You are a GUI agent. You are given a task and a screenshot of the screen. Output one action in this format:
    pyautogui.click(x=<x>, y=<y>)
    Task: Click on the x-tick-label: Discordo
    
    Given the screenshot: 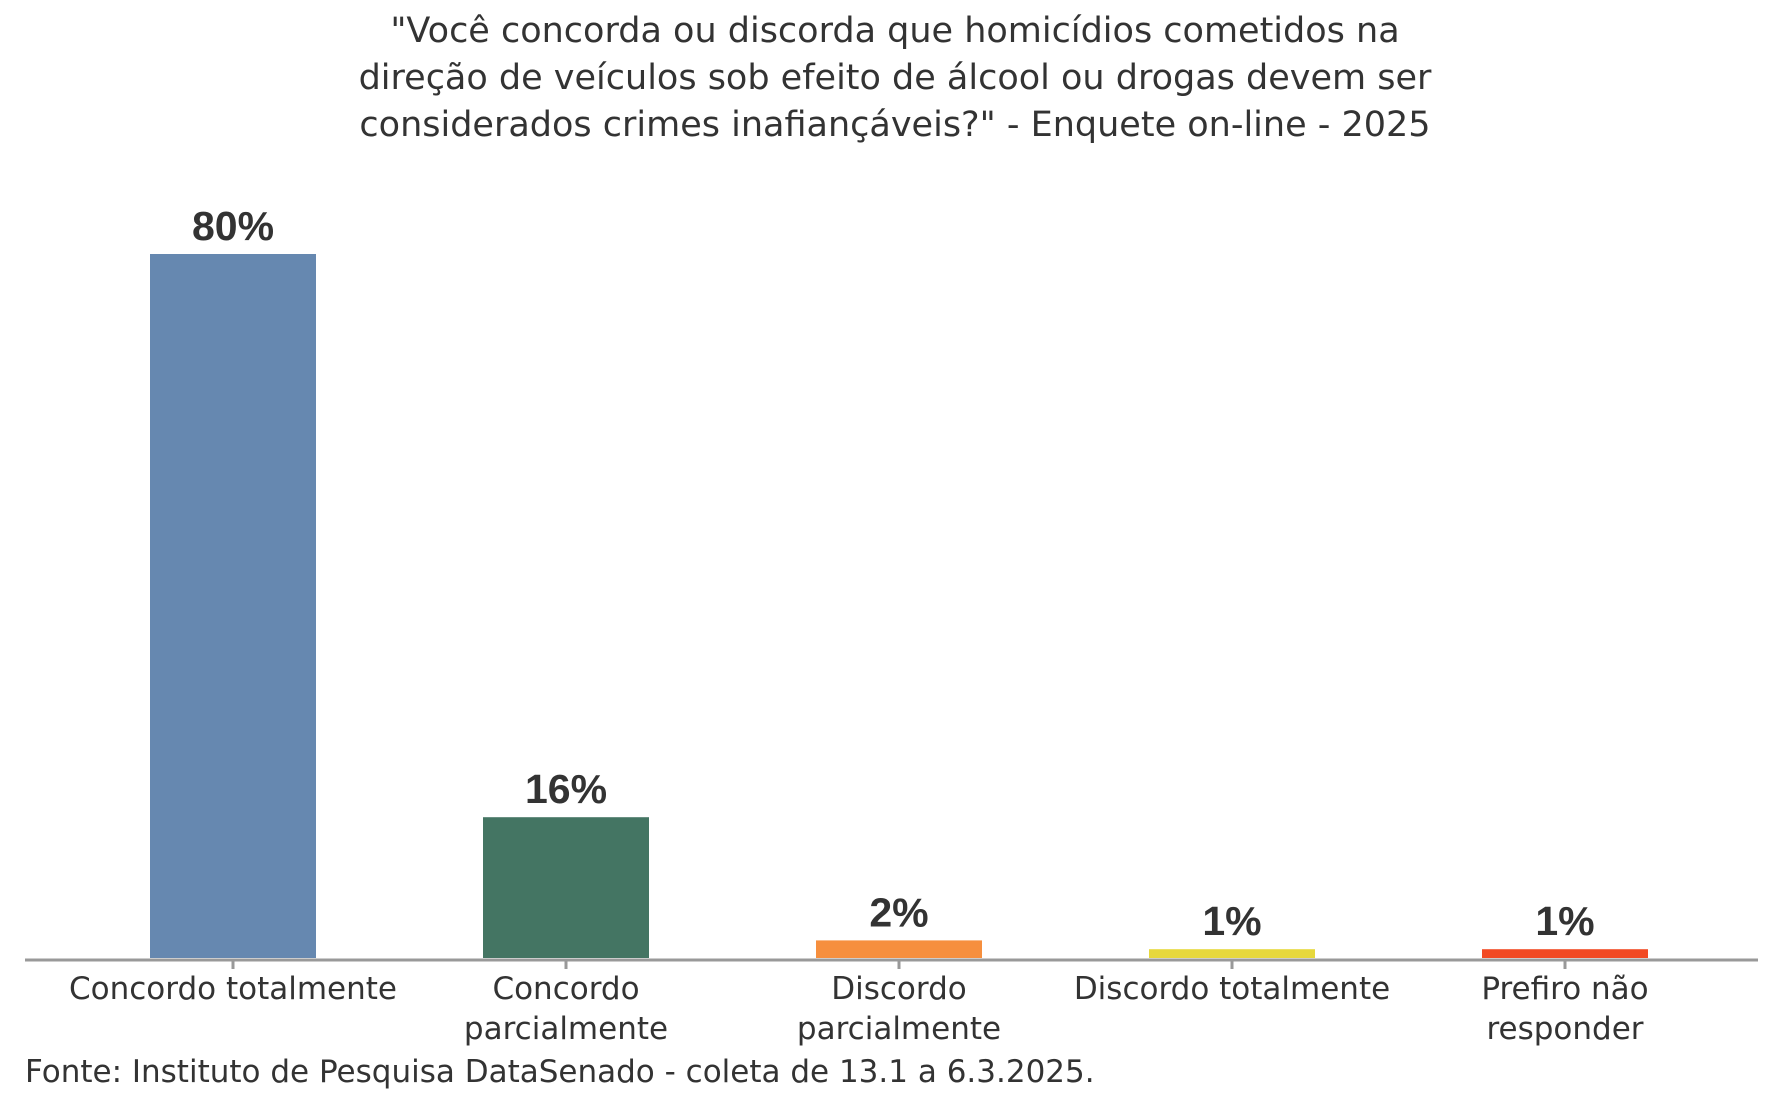 What is the action you would take?
    pyautogui.click(x=899, y=989)
    